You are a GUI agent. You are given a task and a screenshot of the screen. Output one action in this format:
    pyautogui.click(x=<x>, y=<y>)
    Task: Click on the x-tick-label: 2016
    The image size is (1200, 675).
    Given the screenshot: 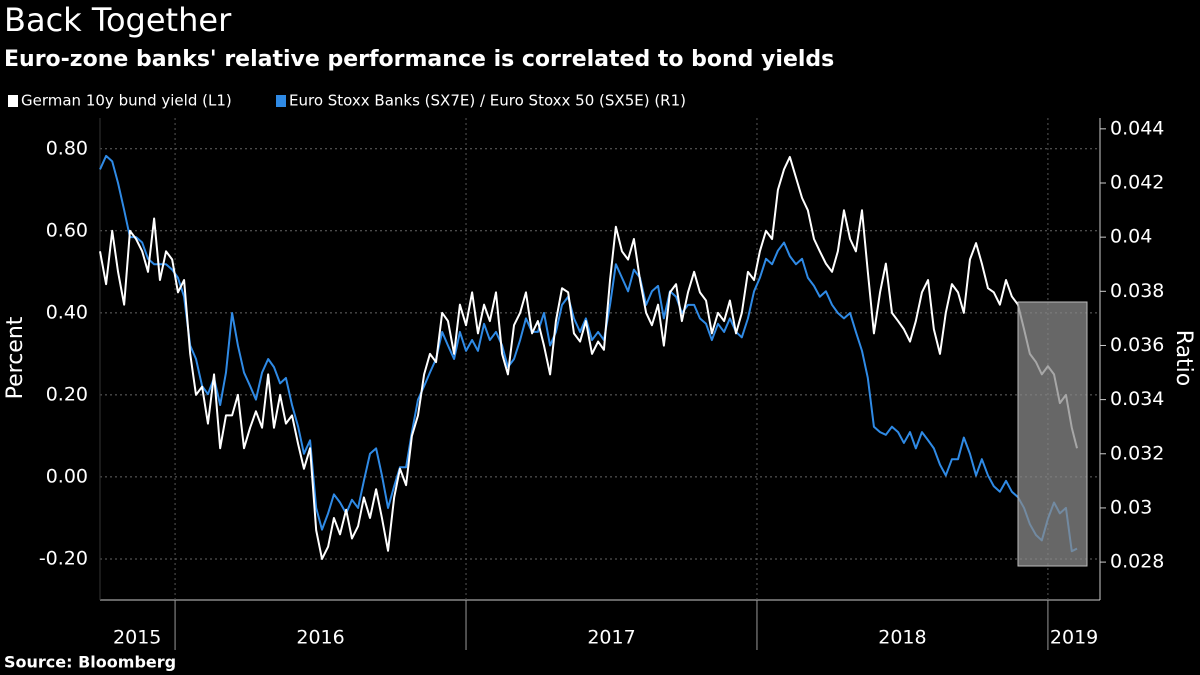 What is the action you would take?
    pyautogui.click(x=320, y=638)
    